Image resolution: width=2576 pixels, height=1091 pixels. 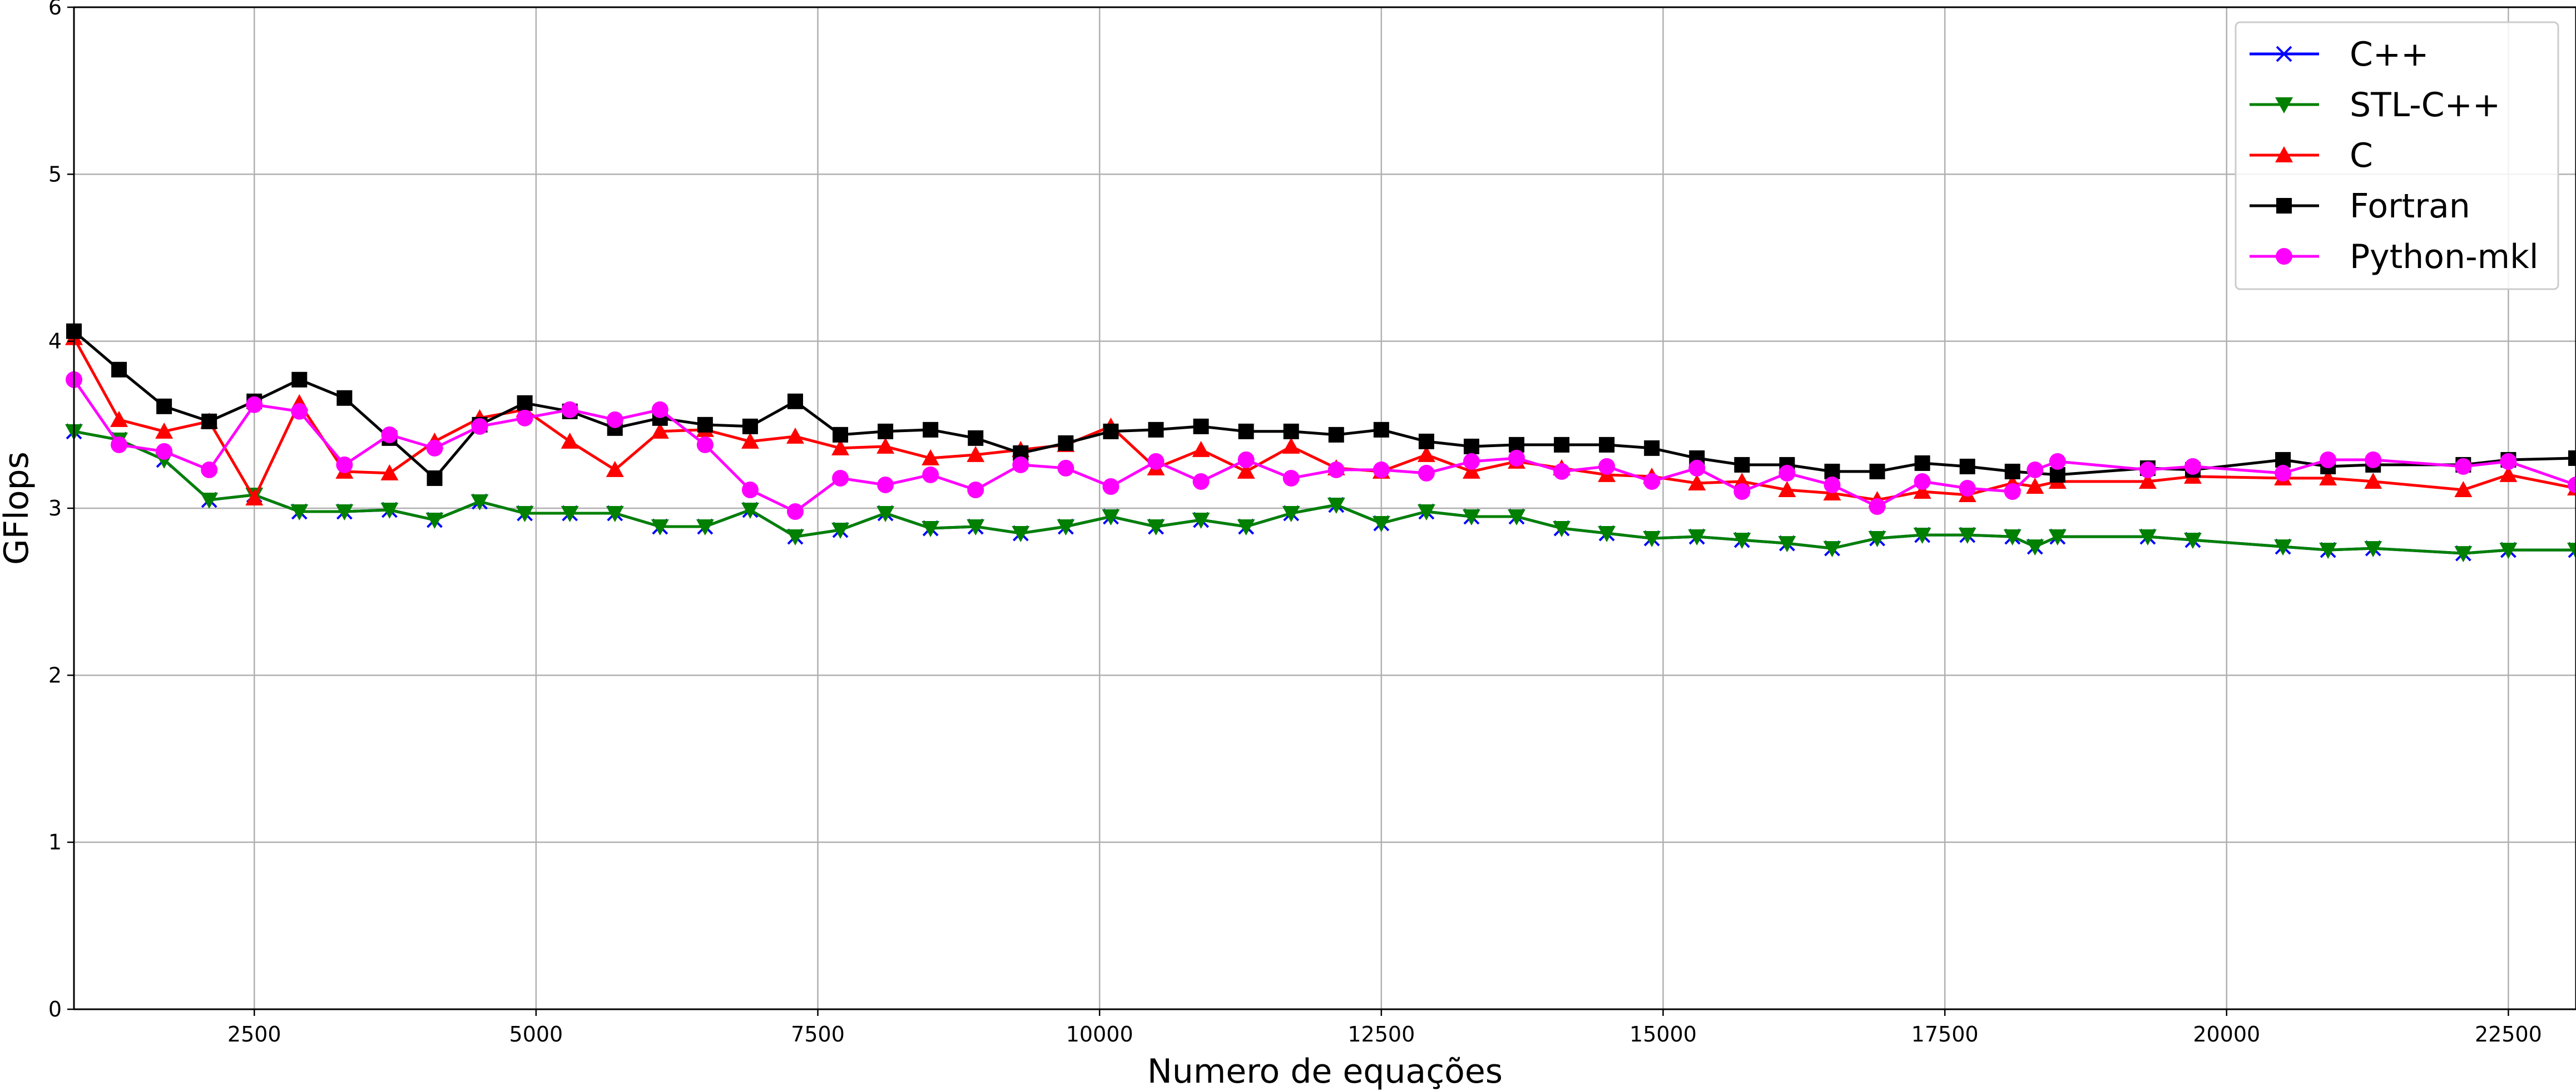 What do you see at coordinates (2284, 154) in the screenshot?
I see `legend-marker` at bounding box center [2284, 154].